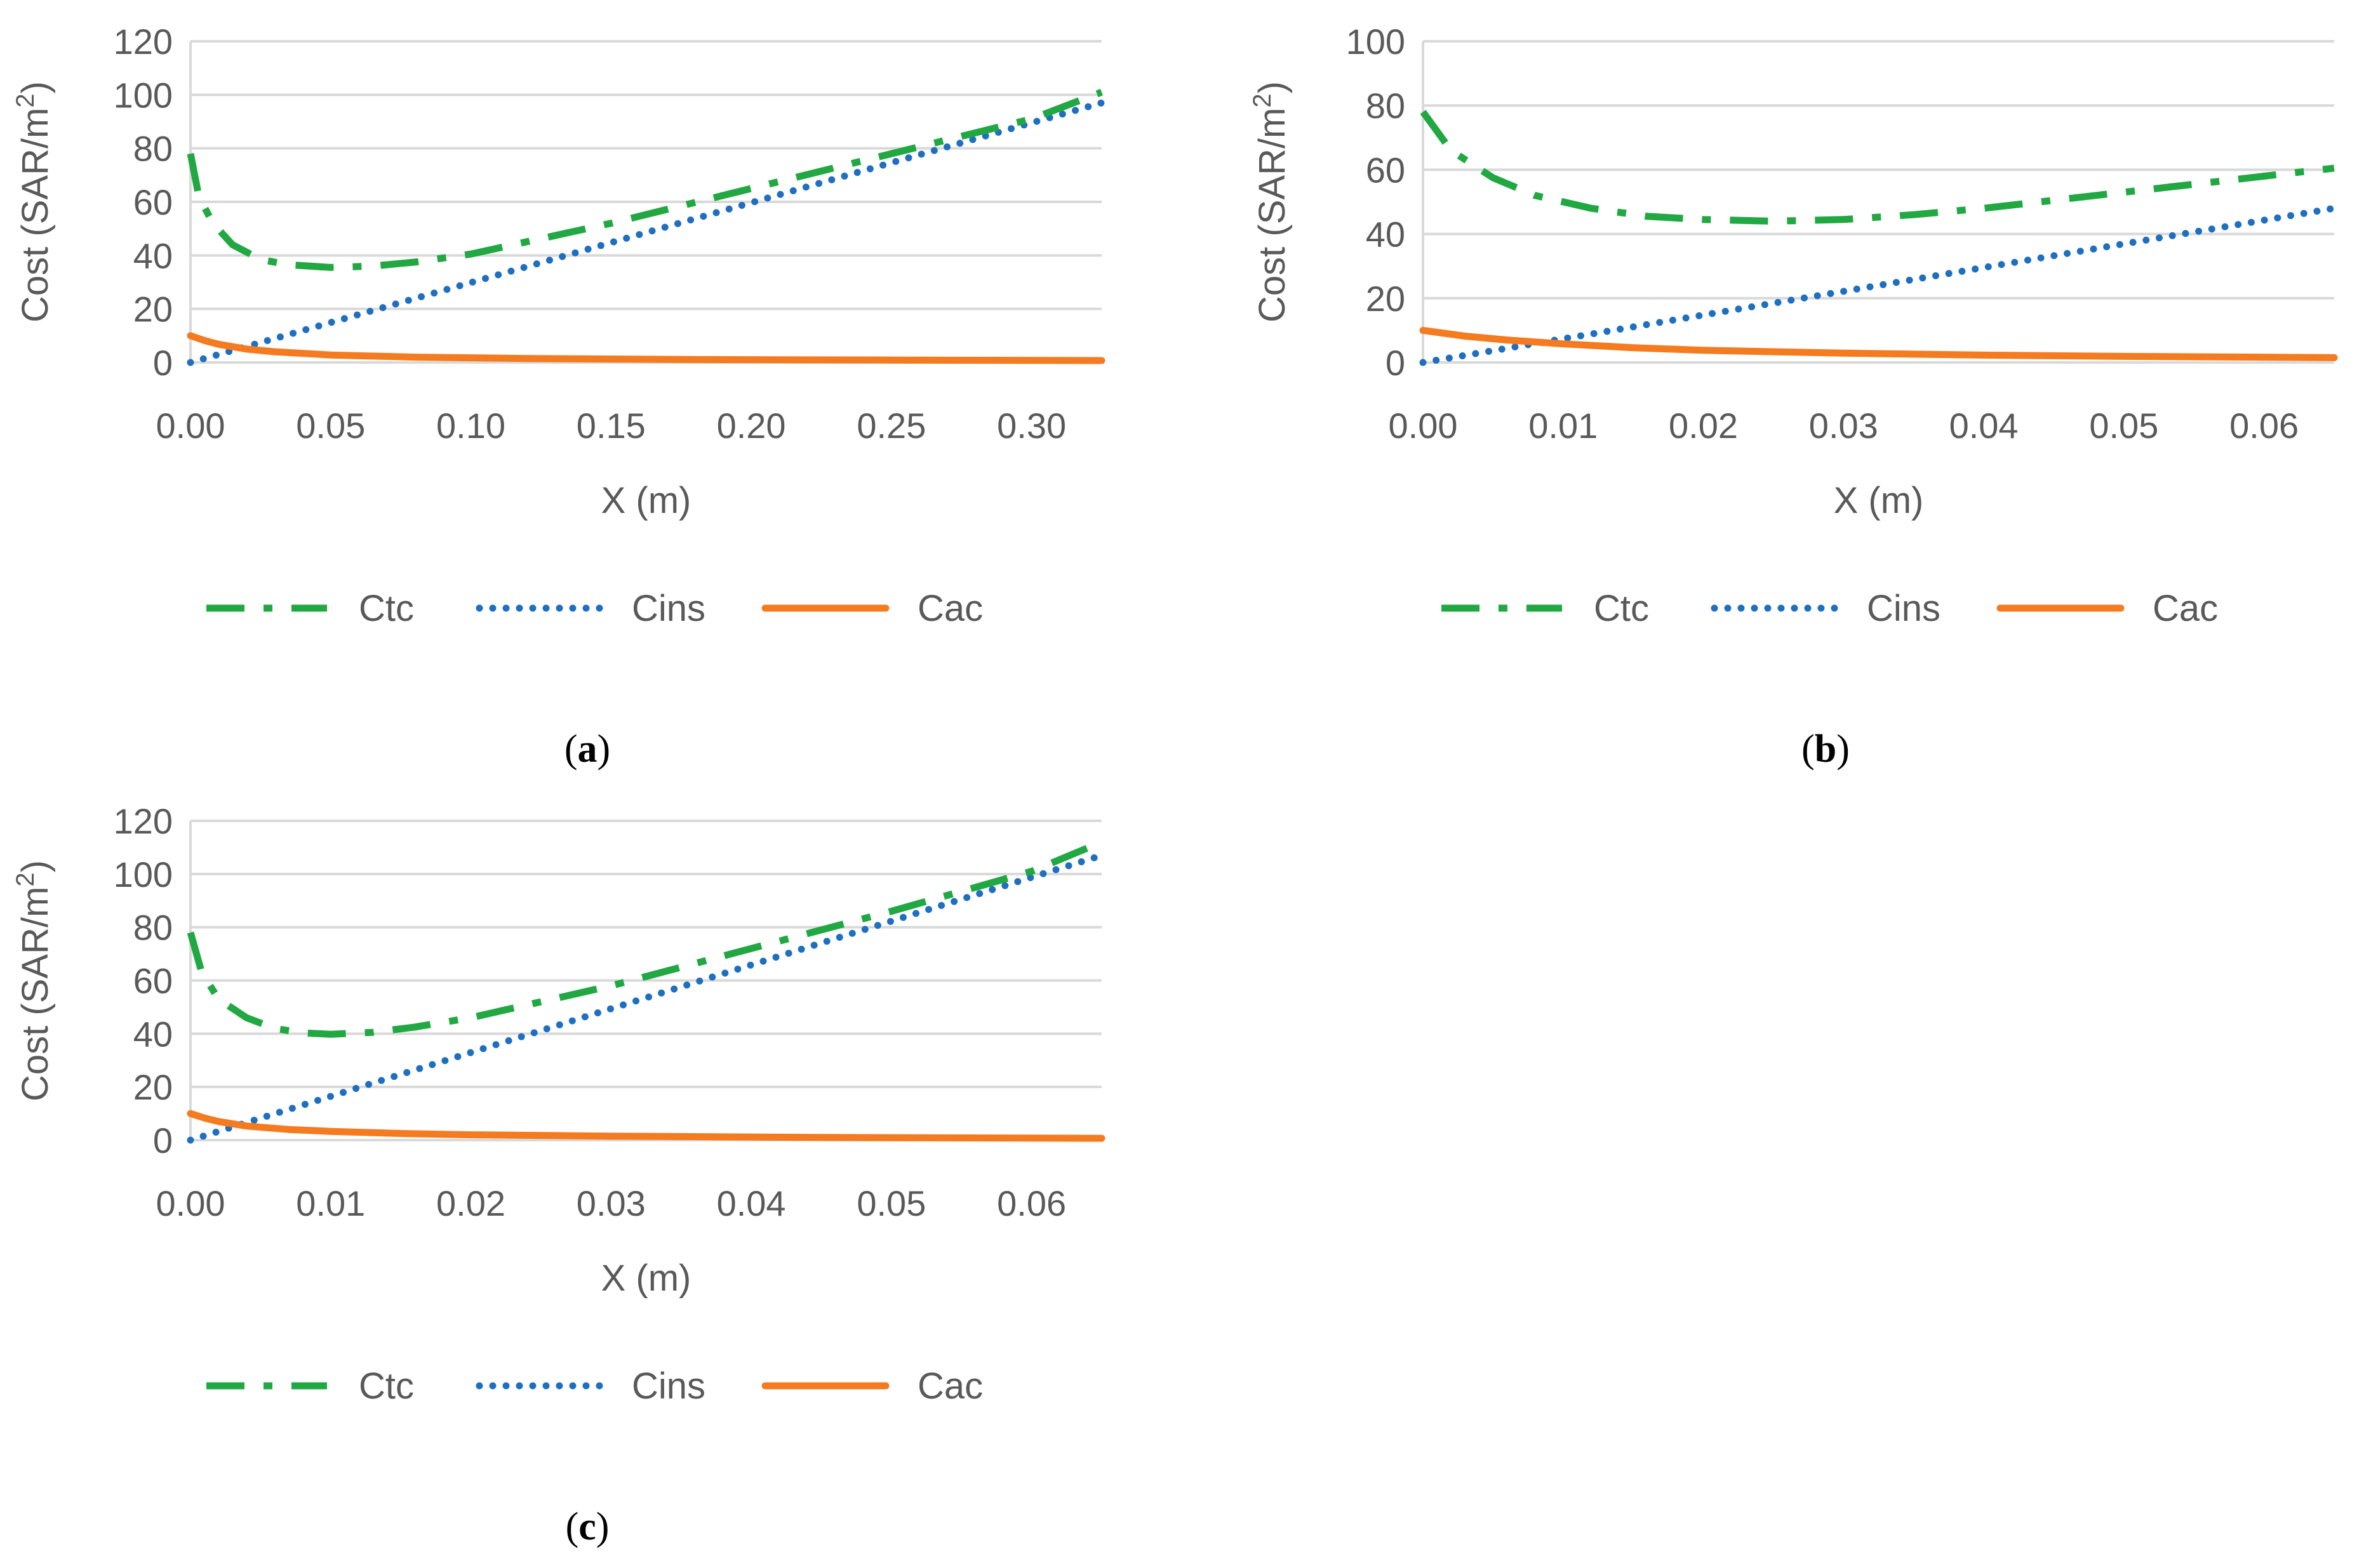 This screenshot has width=2364, height=1568. Describe the element at coordinates (611, 426) in the screenshot. I see `x-tick-label: 0.15` at that location.